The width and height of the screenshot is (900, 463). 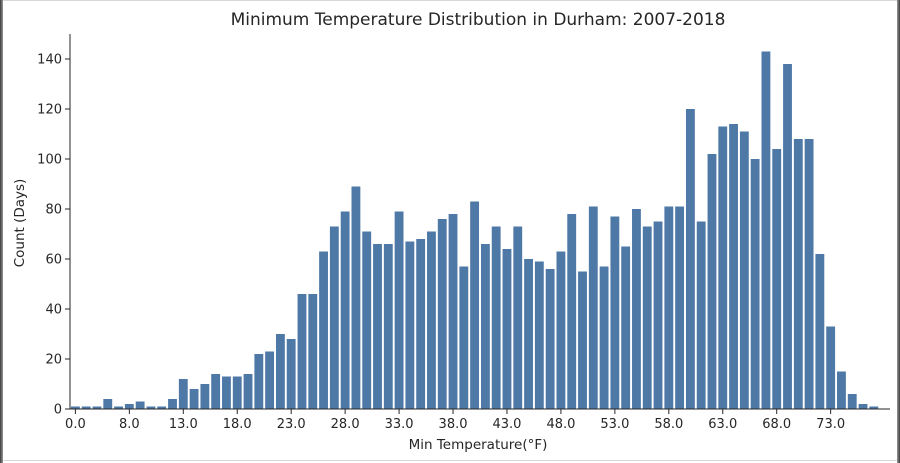 What do you see at coordinates (75, 424) in the screenshot?
I see `x-tick-label: 0.0` at bounding box center [75, 424].